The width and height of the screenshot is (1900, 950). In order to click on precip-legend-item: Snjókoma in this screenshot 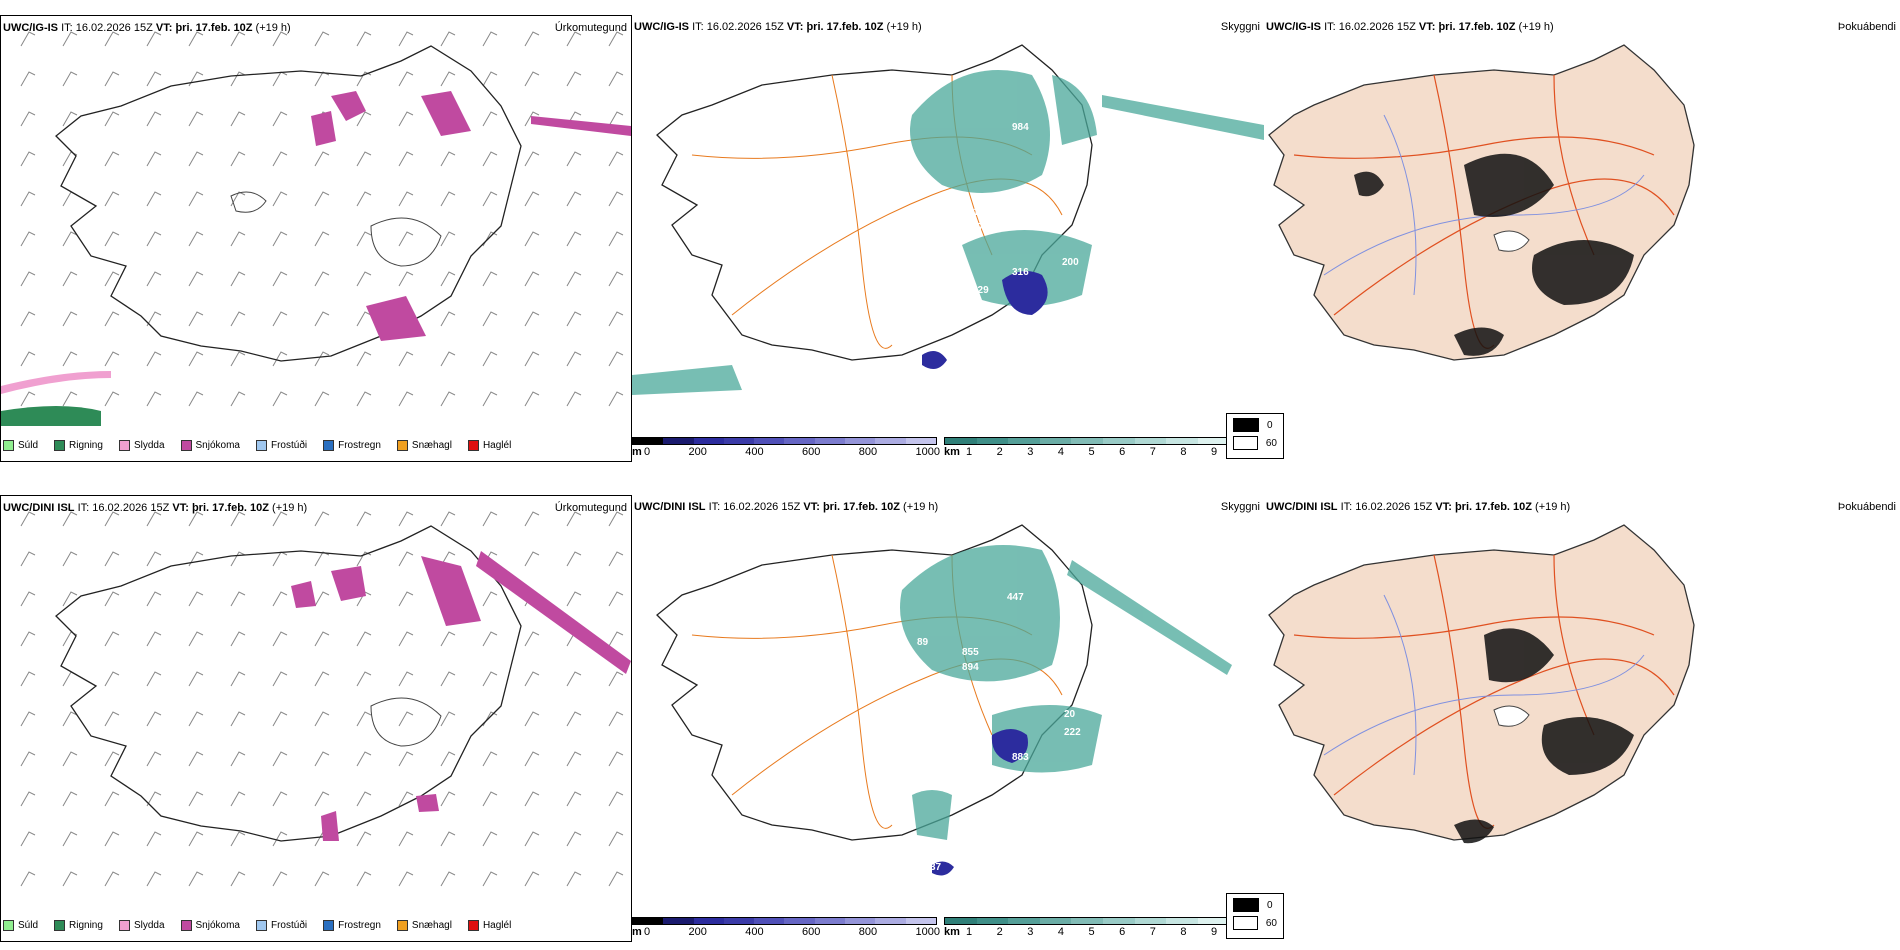, I will do `click(210, 925)`.